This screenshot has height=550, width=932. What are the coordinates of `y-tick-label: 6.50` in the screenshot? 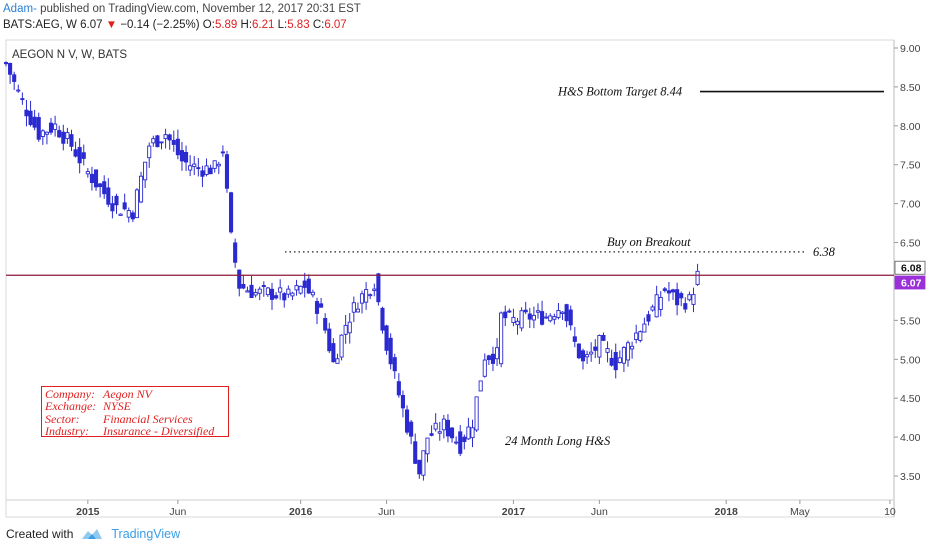 It's located at (910, 244).